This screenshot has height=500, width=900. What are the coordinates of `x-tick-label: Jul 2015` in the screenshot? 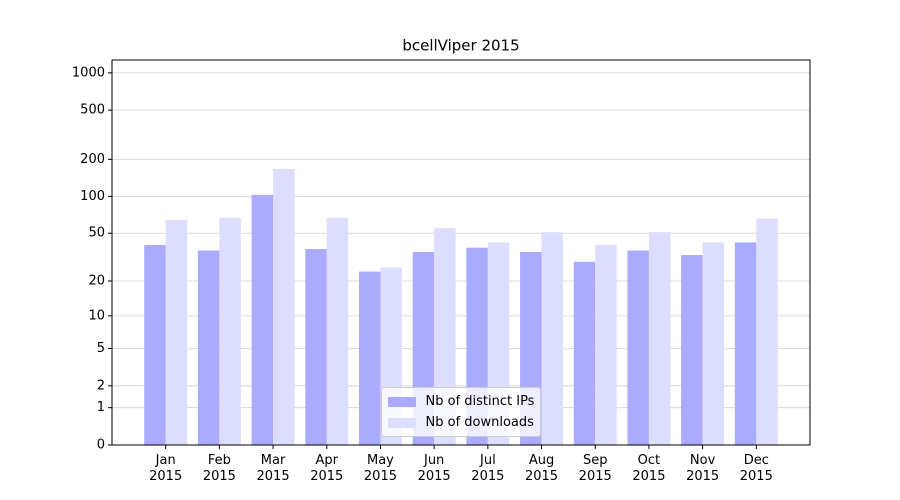 It's located at (488, 468).